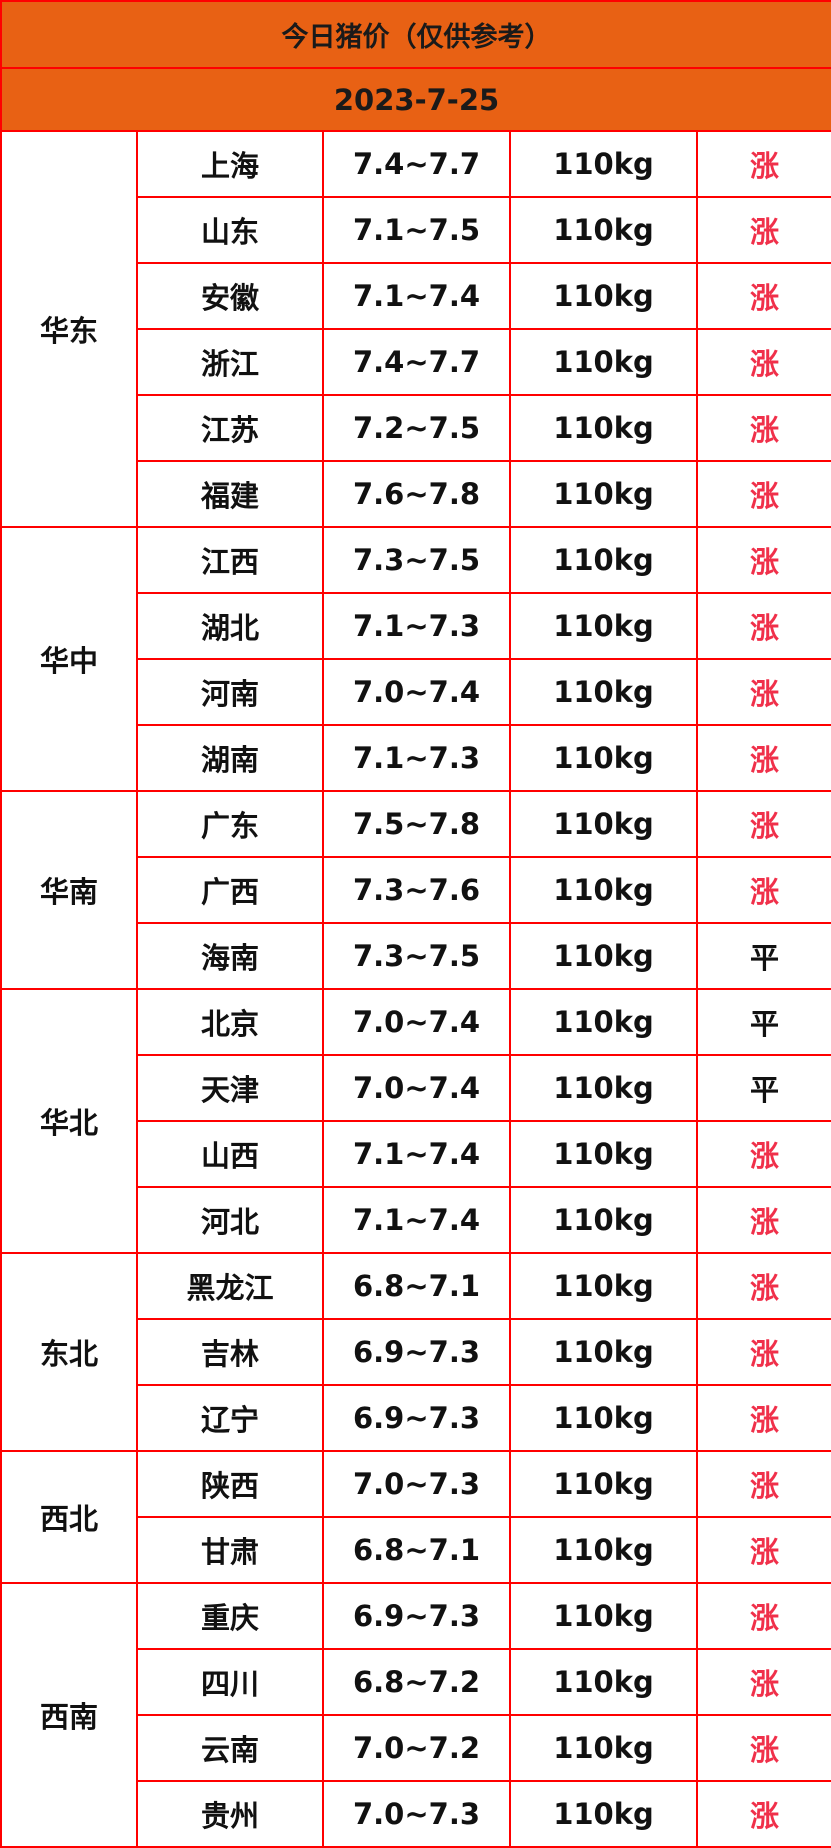 This screenshot has width=831, height=1848. Describe the element at coordinates (416, 824) in the screenshot. I see `price-cell: 7.5~7.8` at that location.